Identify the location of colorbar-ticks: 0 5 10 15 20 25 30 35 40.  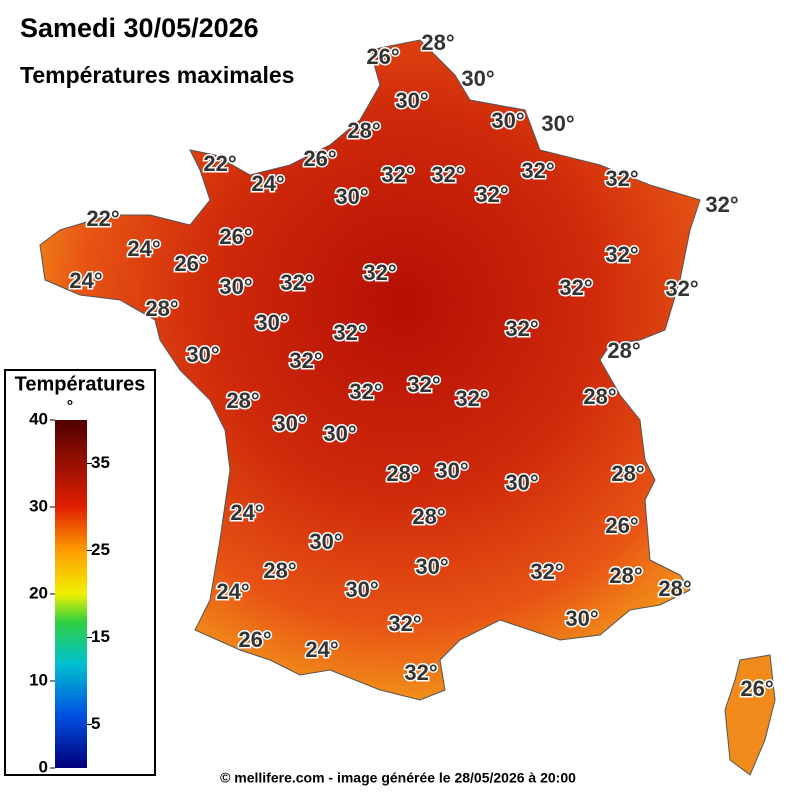
(69, 592).